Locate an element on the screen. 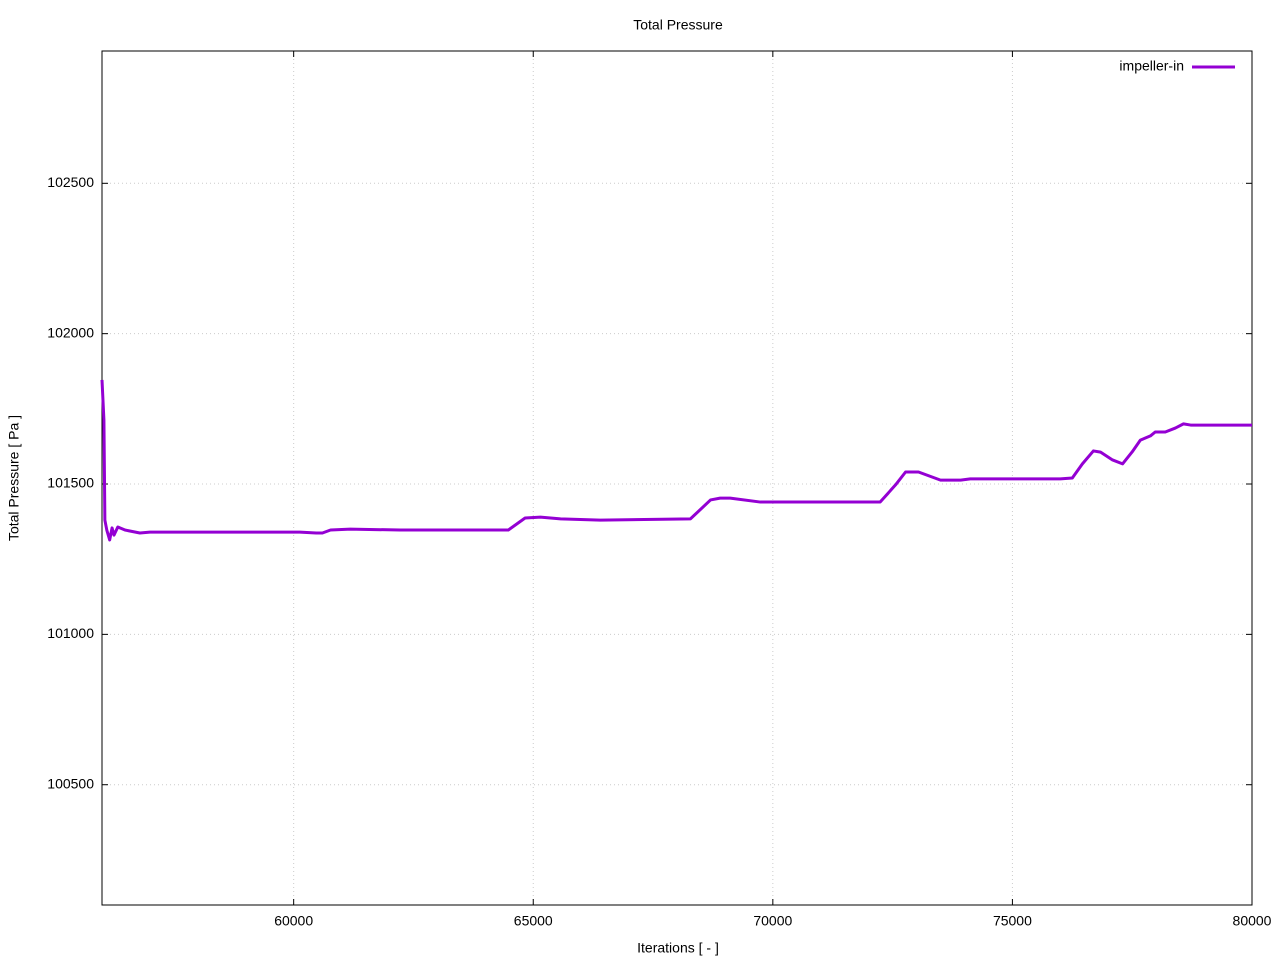 This screenshot has width=1280, height=960. y-tick-label: 101500 is located at coordinates (70, 483).